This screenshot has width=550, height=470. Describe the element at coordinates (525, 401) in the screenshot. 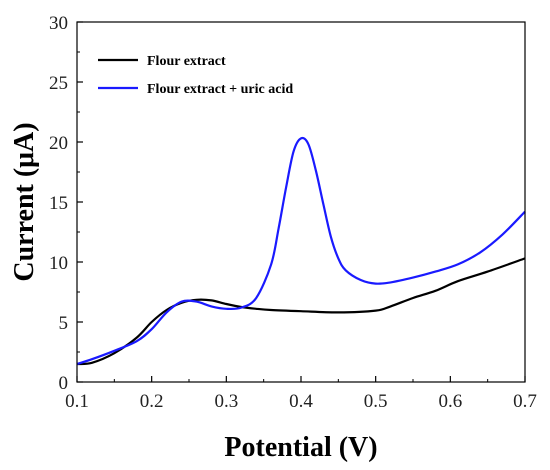

I see `x-tick-label: 0.7` at that location.